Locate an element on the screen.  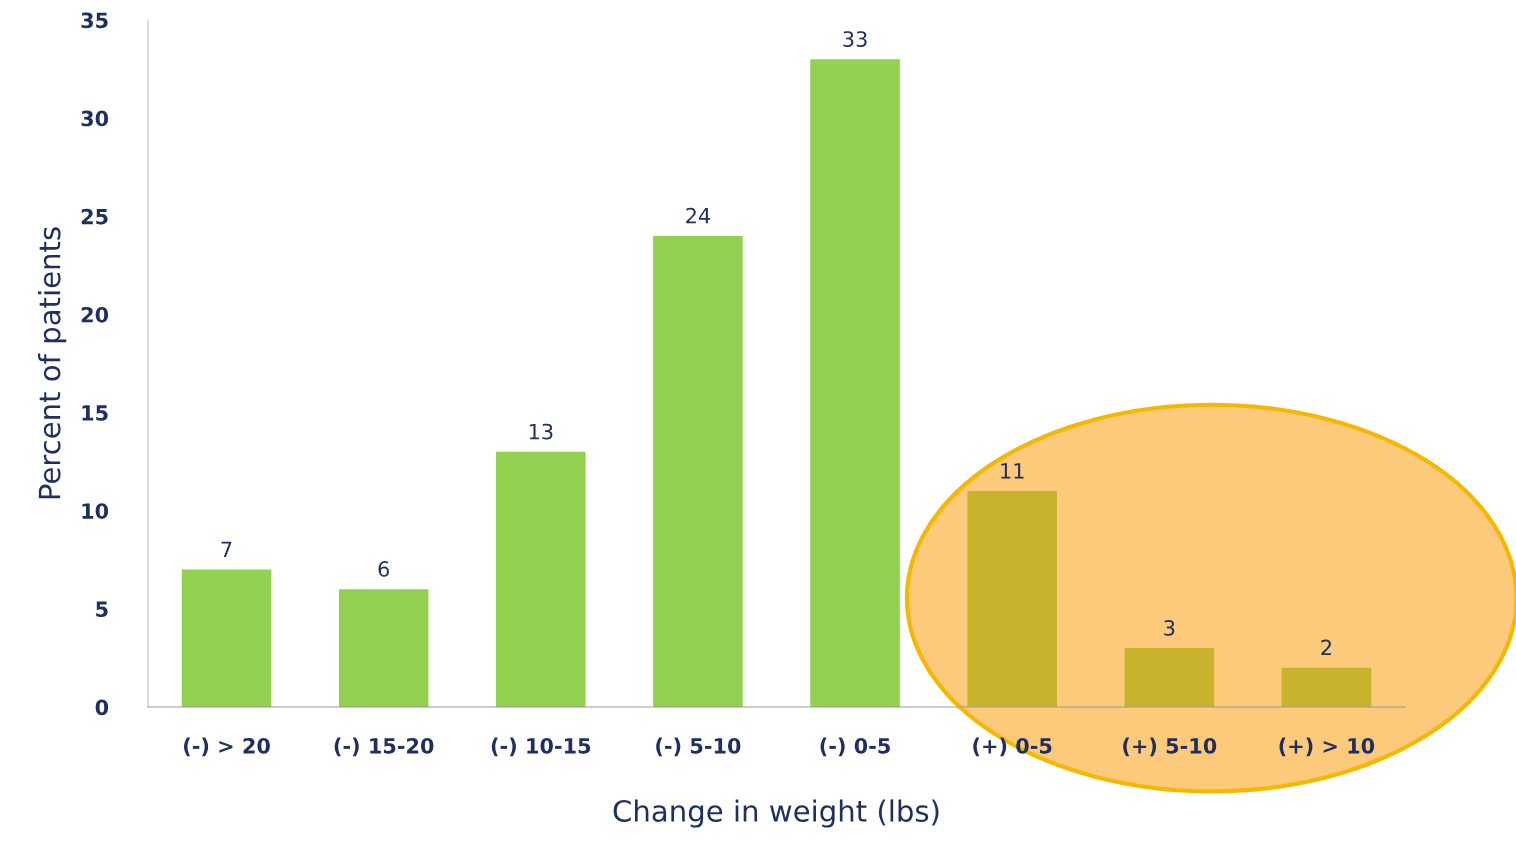
data-label: 13 is located at coordinates (541, 431).